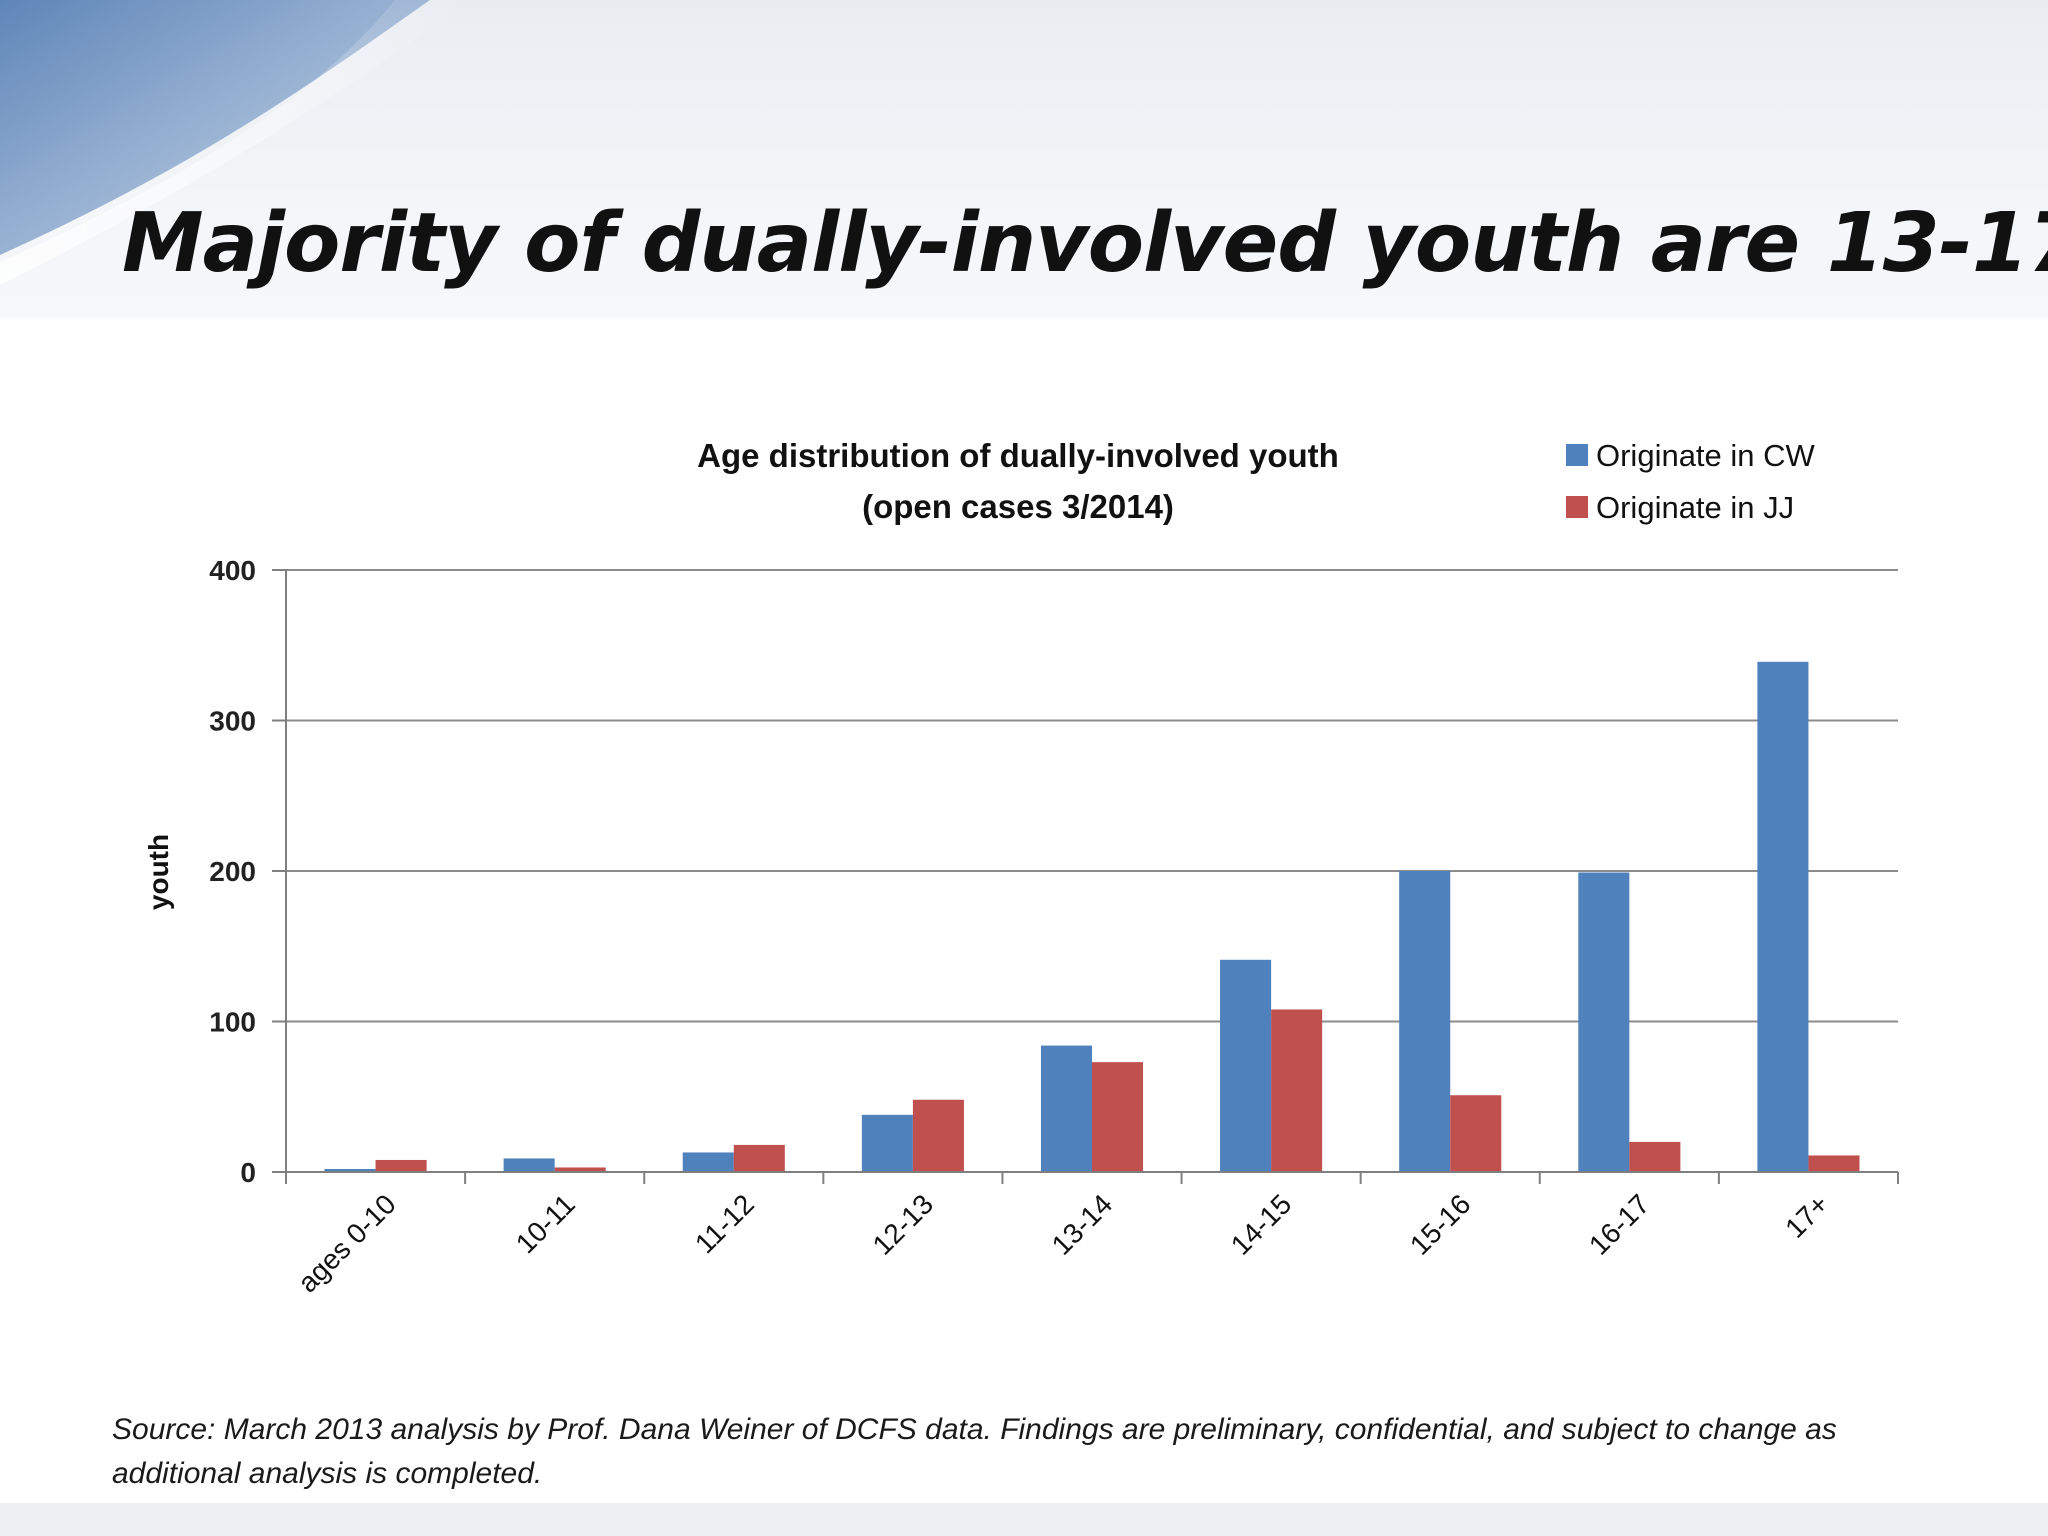 This screenshot has height=1536, width=2048. I want to click on y-tick-label: 100, so click(232, 1022).